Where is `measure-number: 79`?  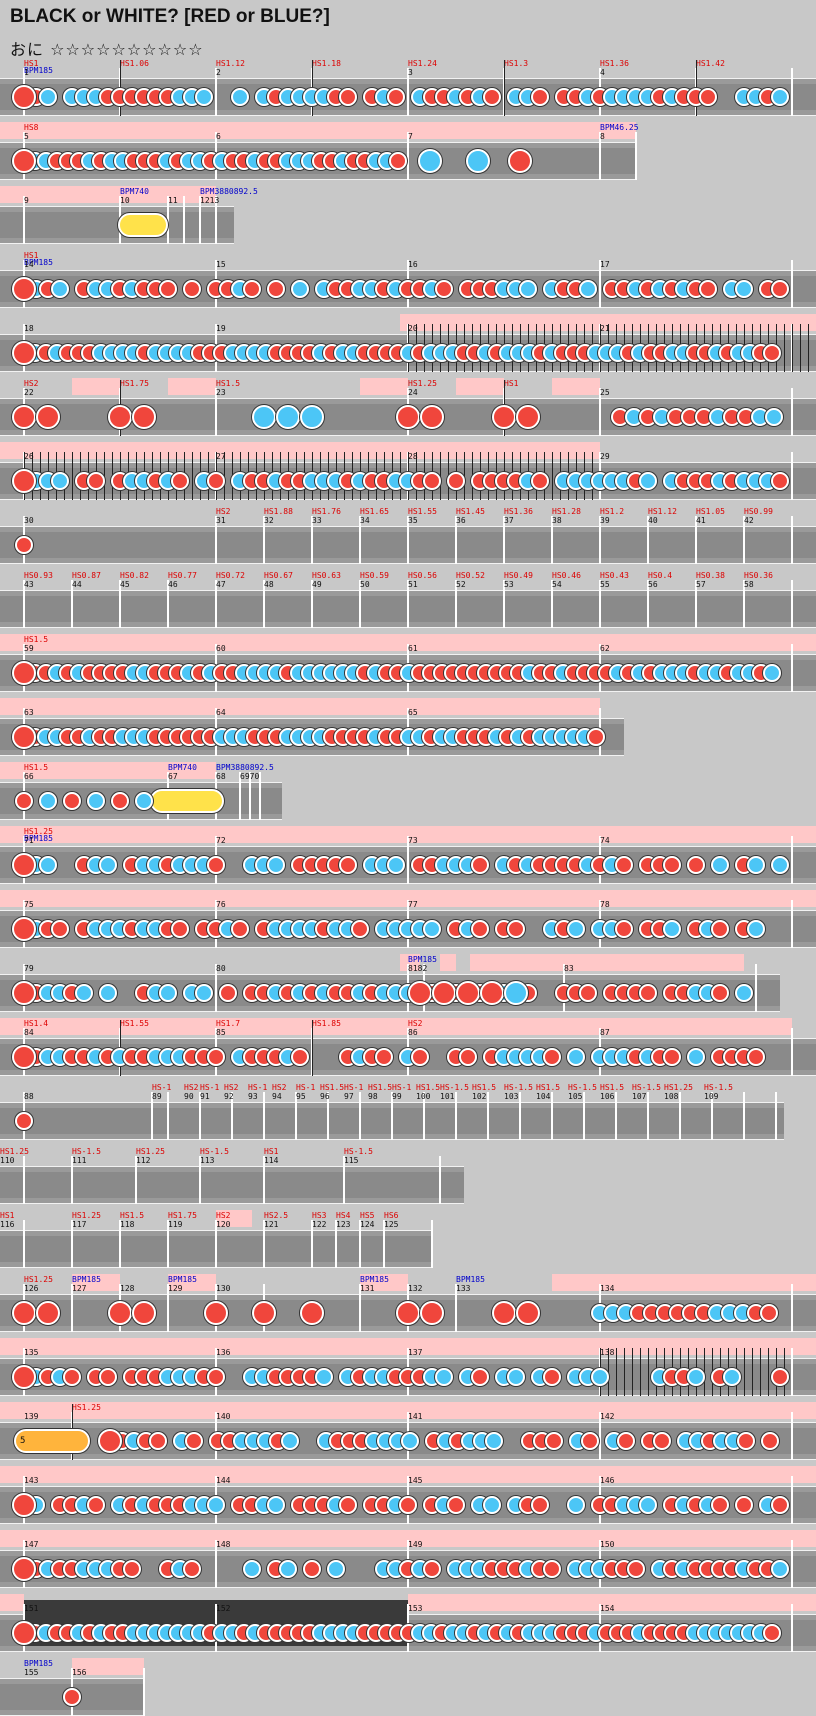 measure-number: 79 is located at coordinates (29, 968).